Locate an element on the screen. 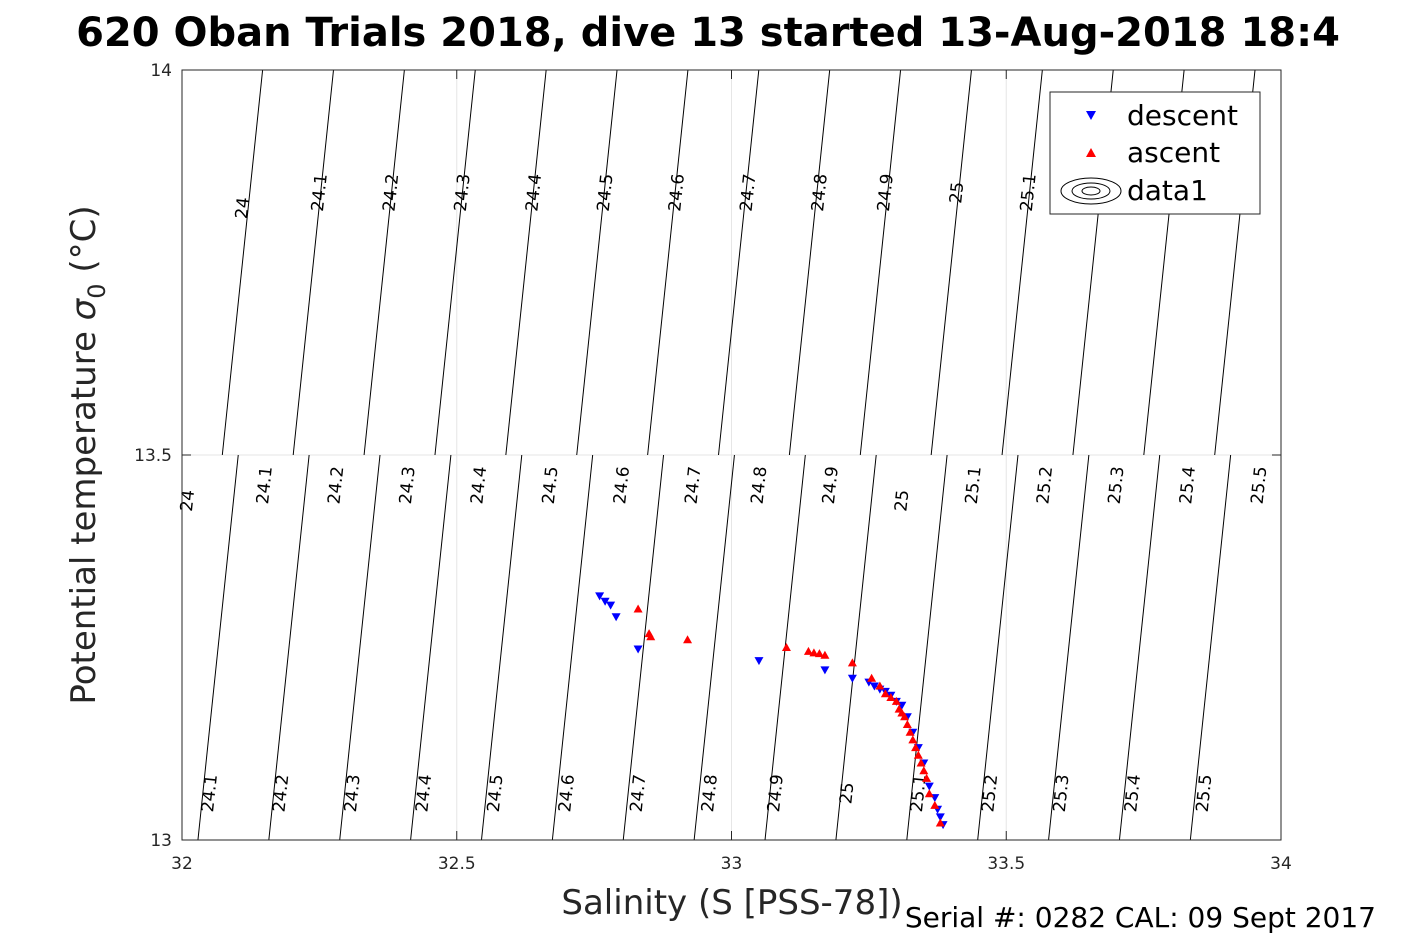 This screenshot has width=1417, height=945. contour-label: 25.2 is located at coordinates (990, 793).